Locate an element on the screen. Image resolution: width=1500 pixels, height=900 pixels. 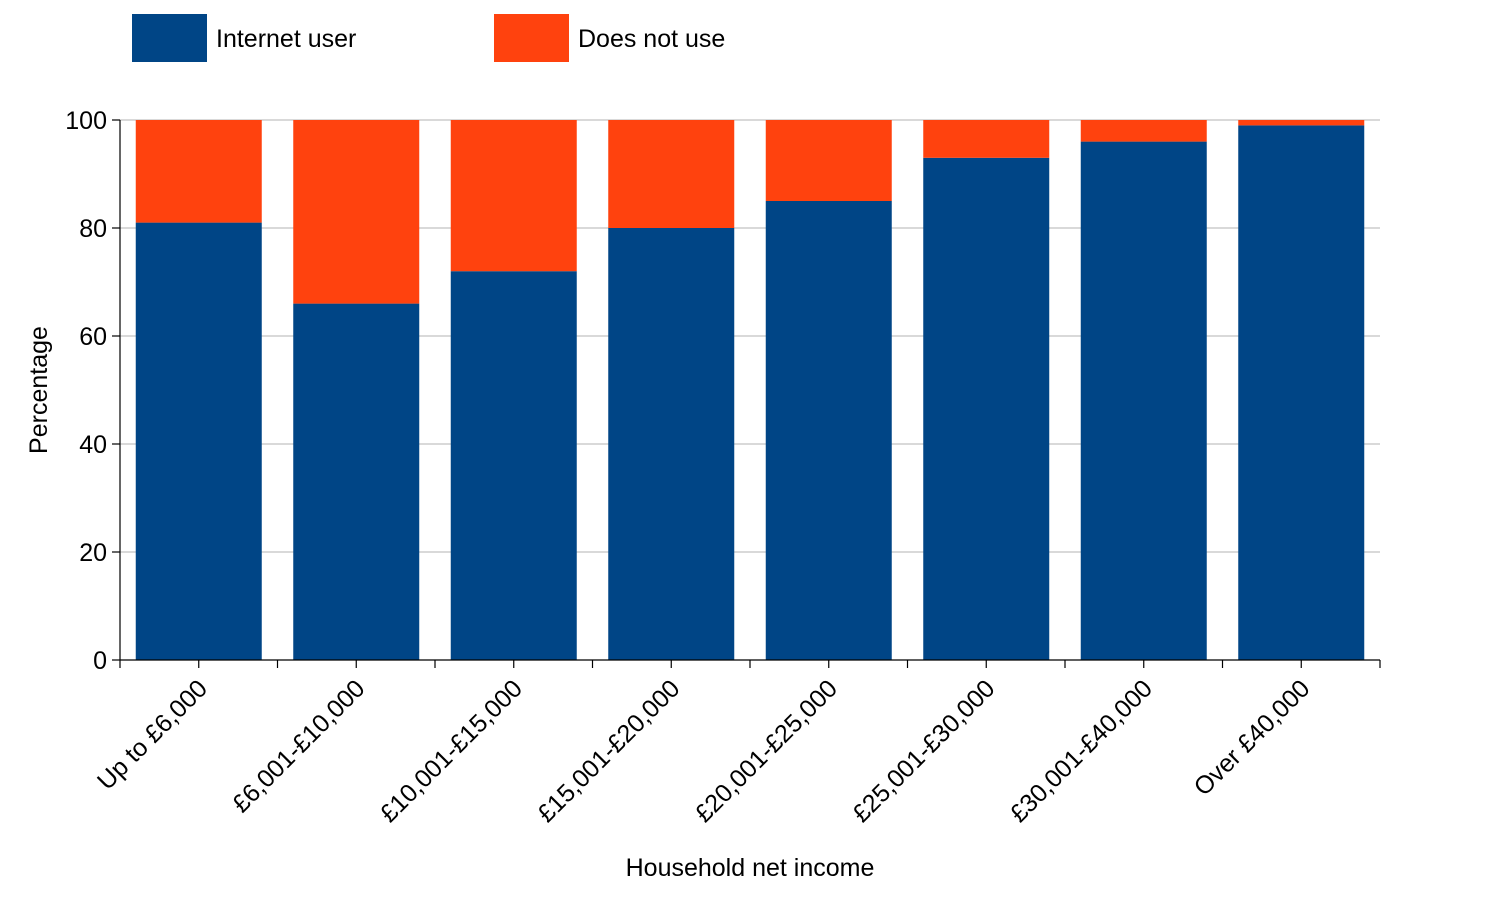
legend-label: Internet user is located at coordinates (286, 39).